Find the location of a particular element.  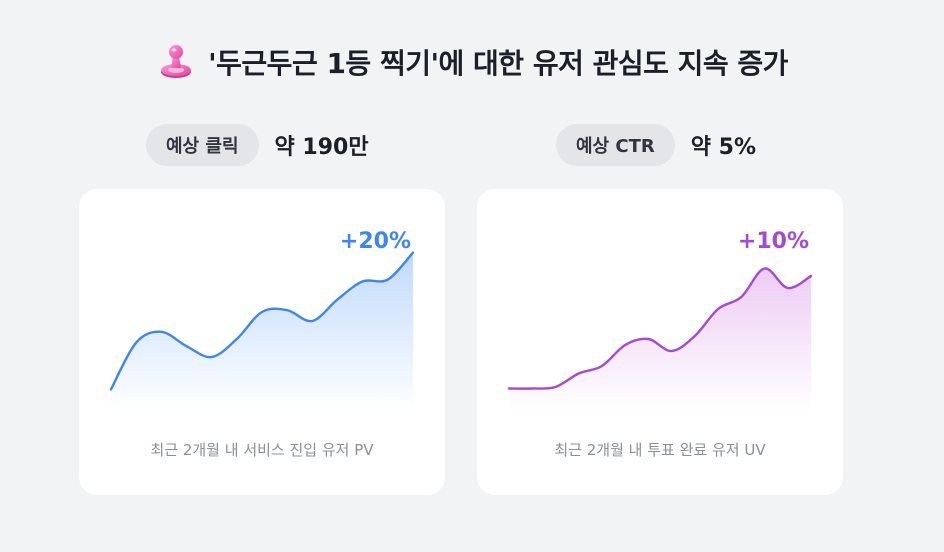

change-badge: +20% is located at coordinates (375, 241).